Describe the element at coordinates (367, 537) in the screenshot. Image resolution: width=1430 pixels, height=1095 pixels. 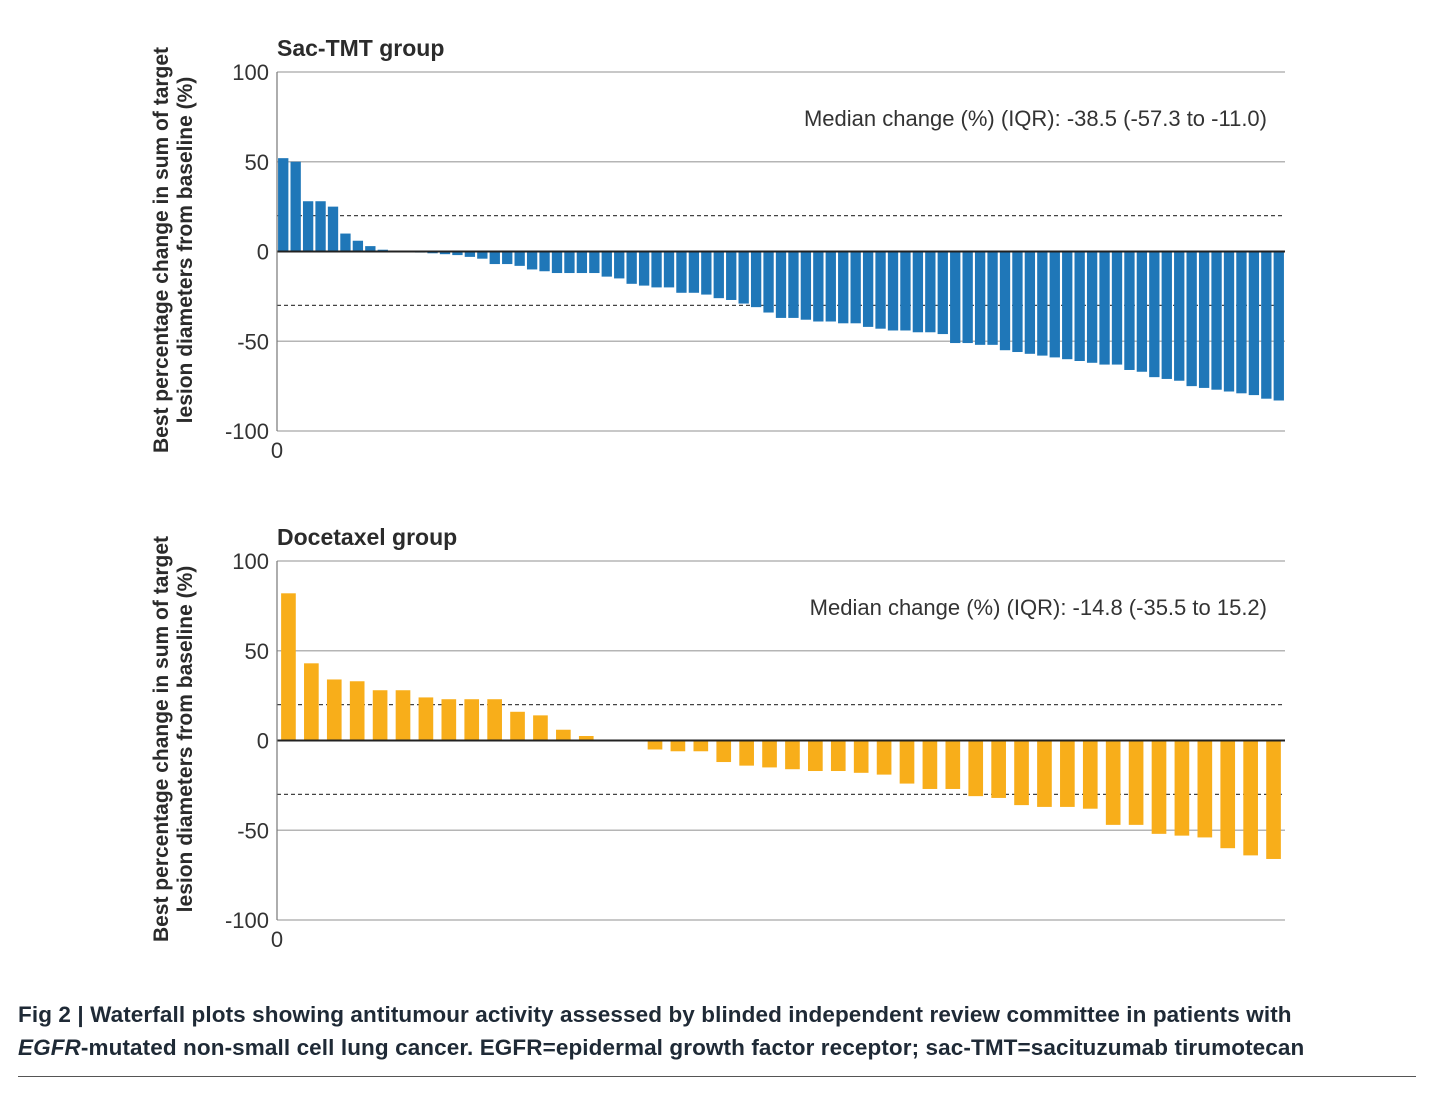
I see `doc-chart-title: Docetaxel group` at that location.